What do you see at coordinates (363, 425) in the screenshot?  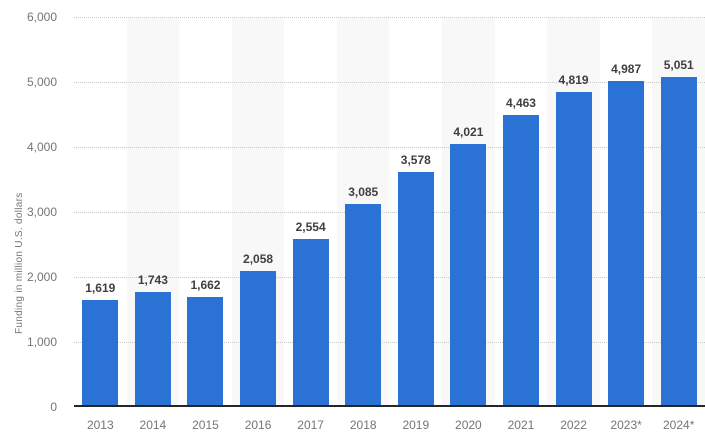 I see `x-tick-2018: 2018` at bounding box center [363, 425].